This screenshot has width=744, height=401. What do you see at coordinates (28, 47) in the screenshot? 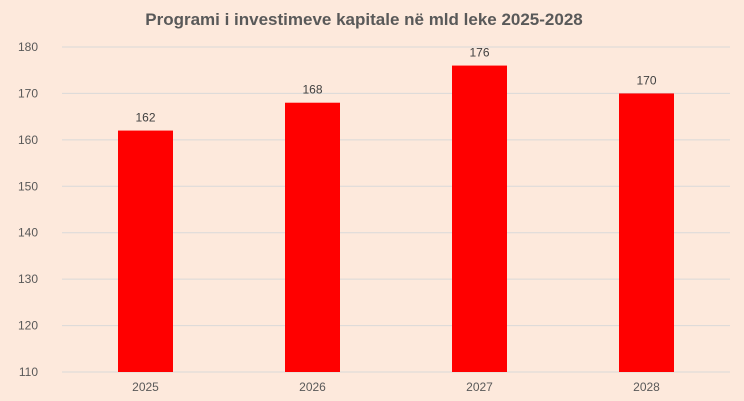
I see `y-tick-label: 180` at bounding box center [28, 47].